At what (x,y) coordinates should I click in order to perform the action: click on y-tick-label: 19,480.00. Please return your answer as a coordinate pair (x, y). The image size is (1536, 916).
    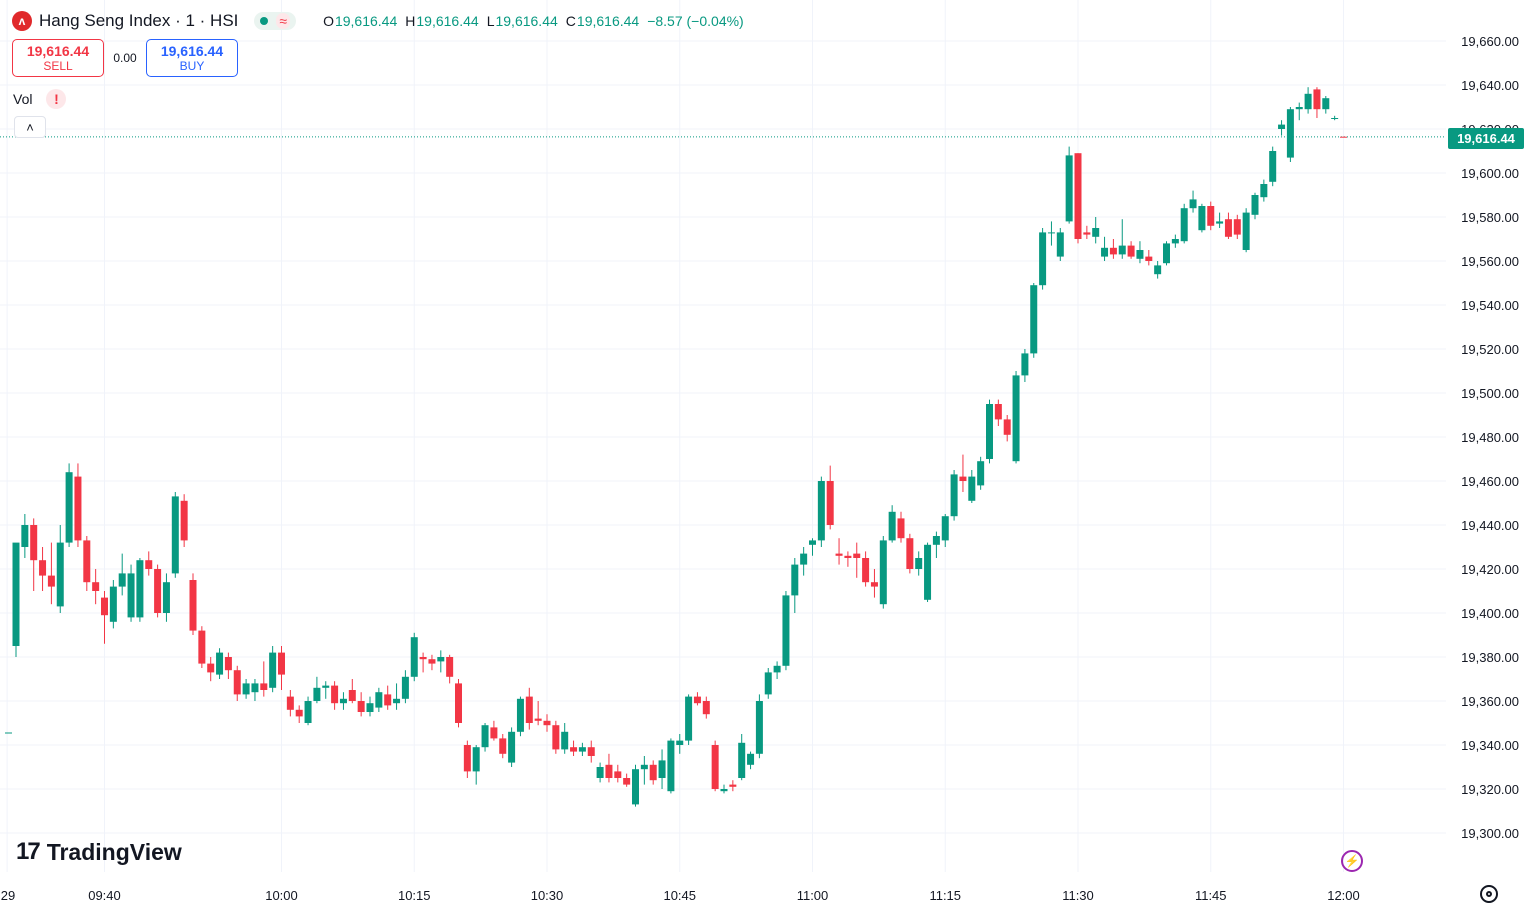
    Looking at the image, I should click on (1490, 437).